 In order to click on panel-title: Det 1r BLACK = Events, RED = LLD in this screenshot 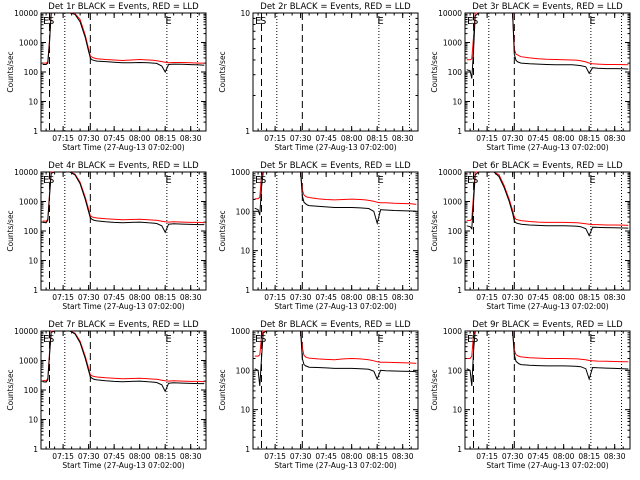, I will do `click(123, 7)`.